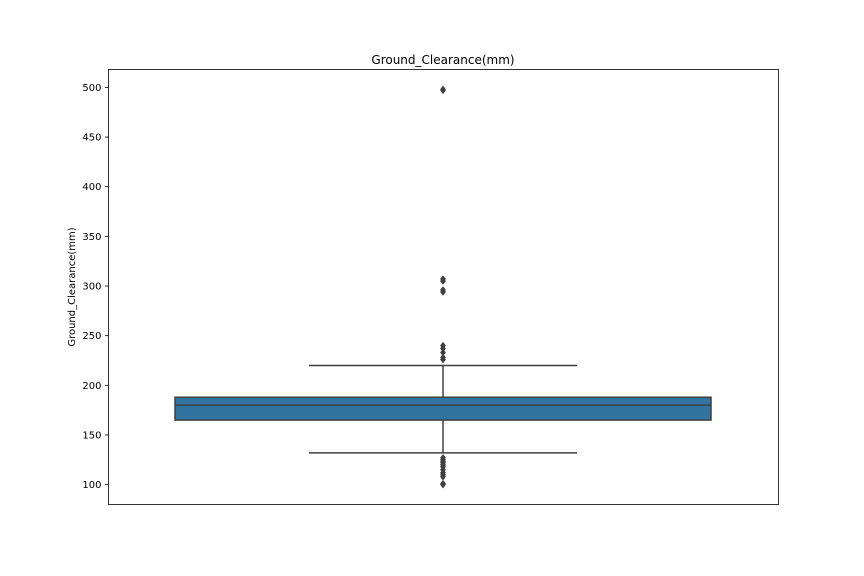  What do you see at coordinates (72, 286) in the screenshot?
I see `y-axis-label: Ground_Clearance(mm)` at bounding box center [72, 286].